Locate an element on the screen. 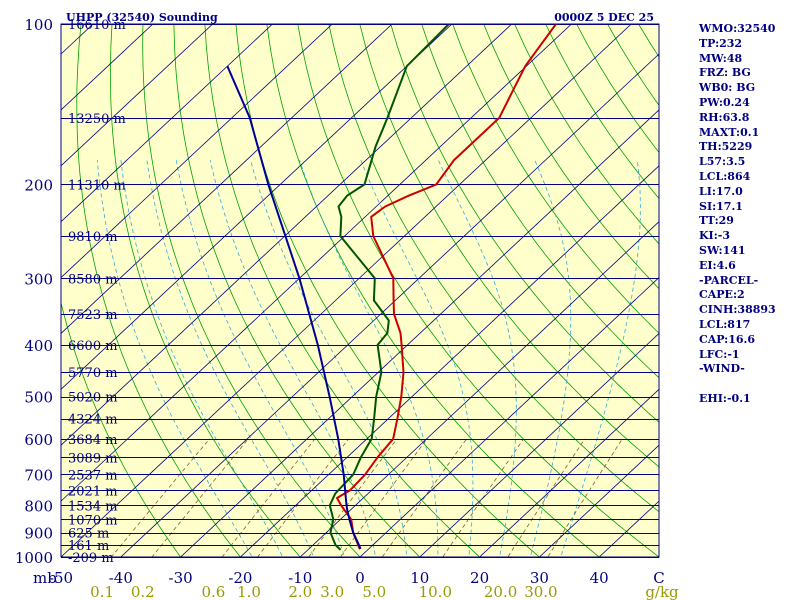  parcel-profile-line is located at coordinates (294, 307).